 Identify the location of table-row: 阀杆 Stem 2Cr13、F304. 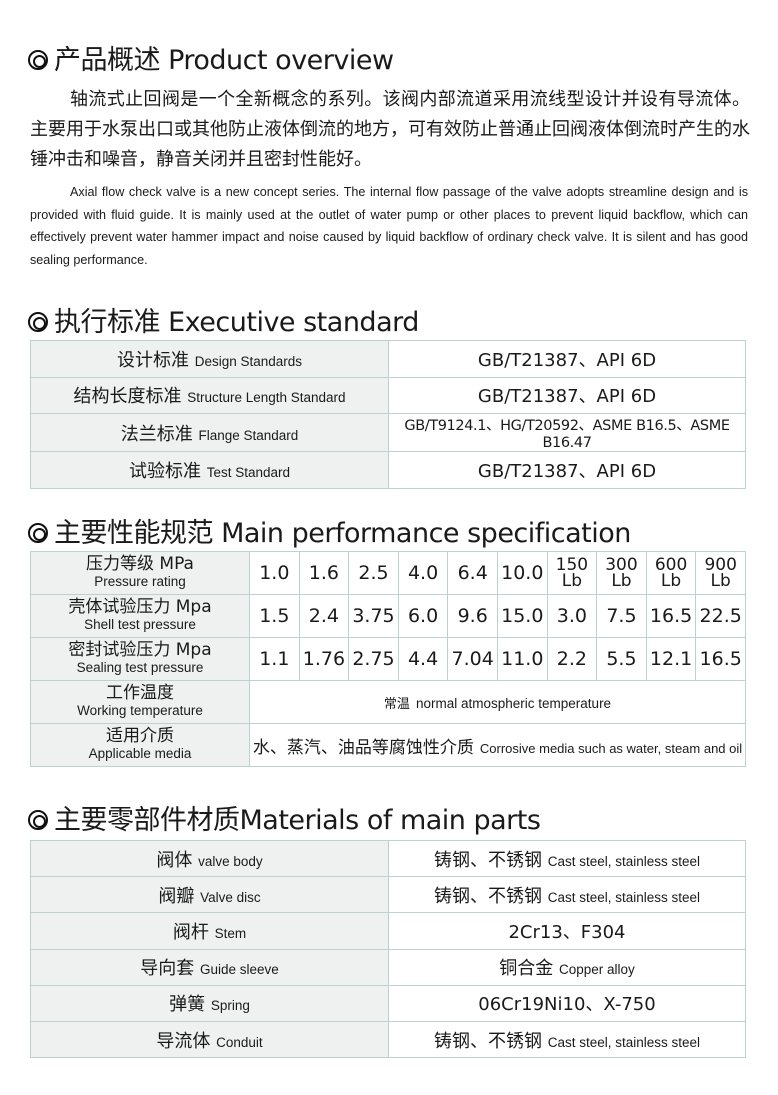
(388, 931).